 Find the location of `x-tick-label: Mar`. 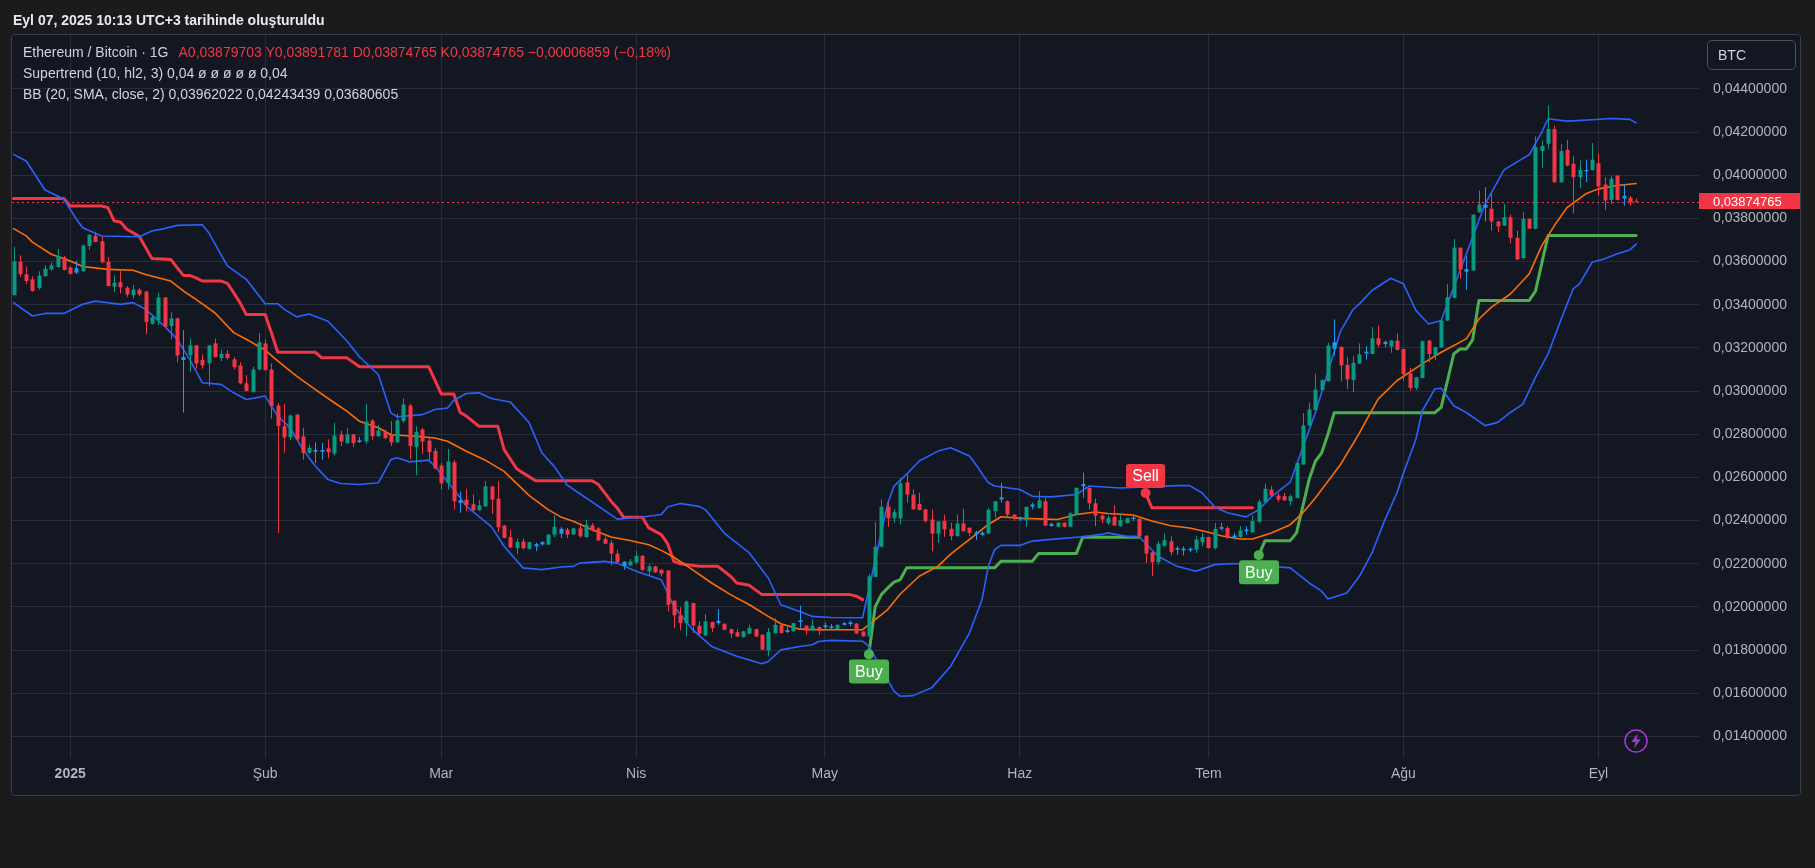

x-tick-label: Mar is located at coordinates (441, 773).